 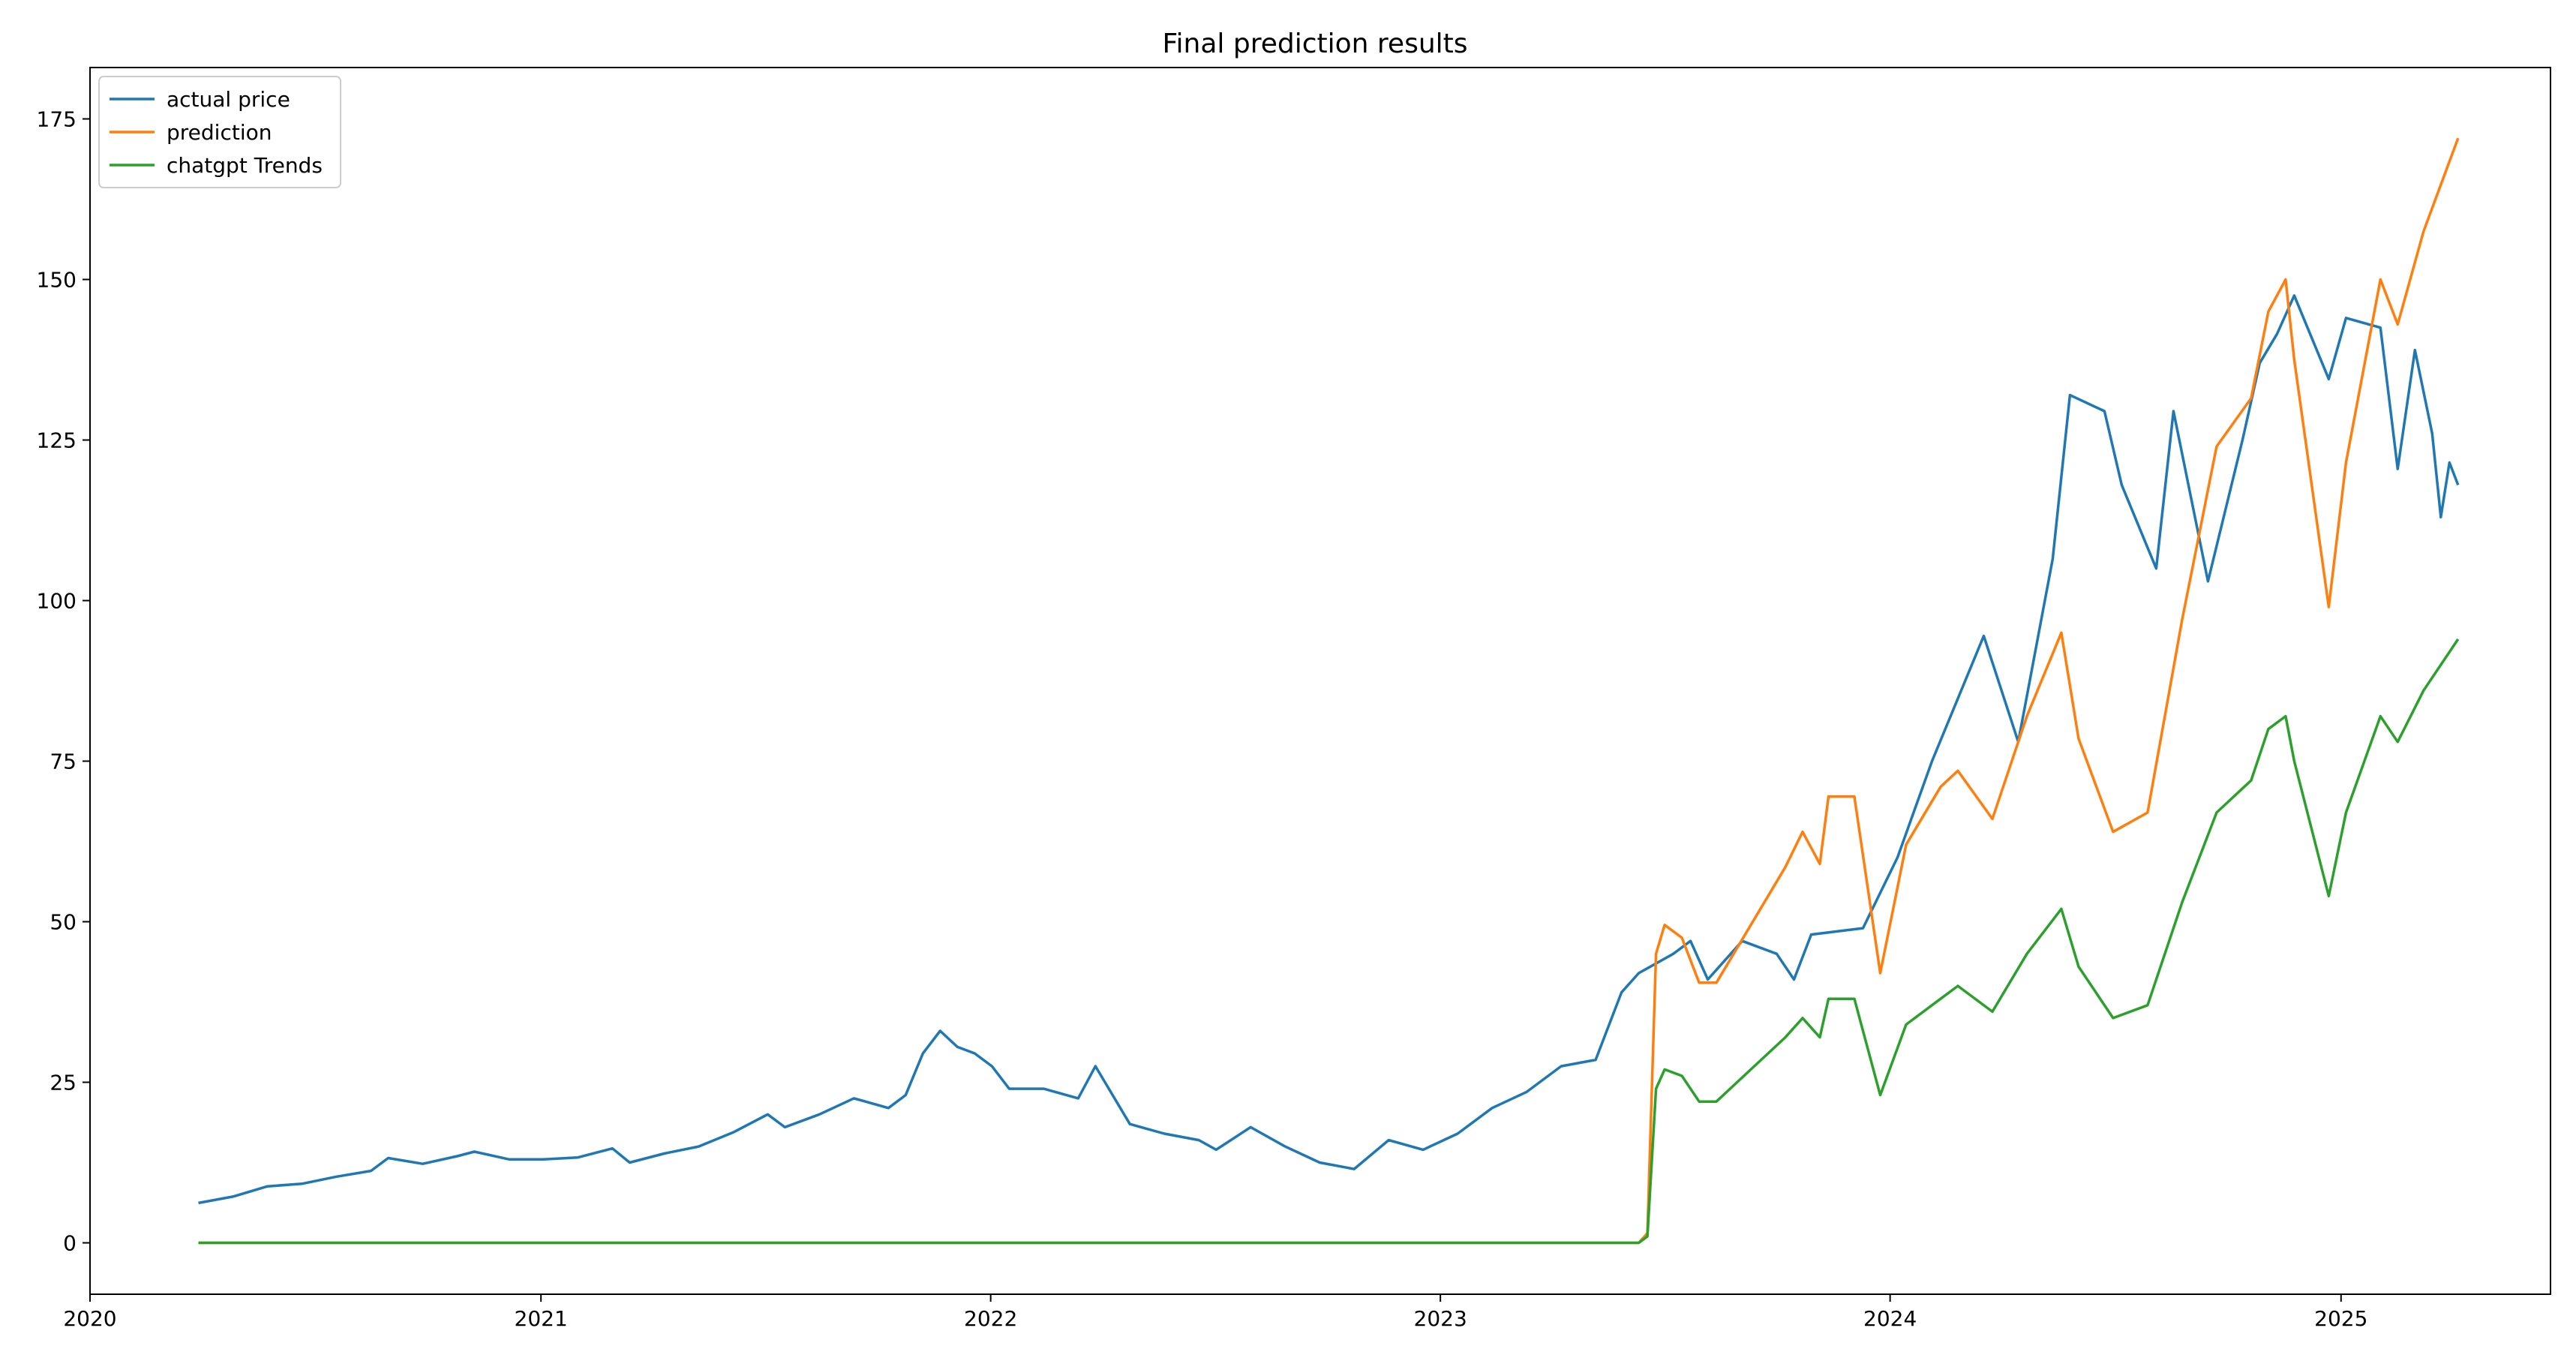 I want to click on legend: actual price prediction chatgpt Trends, so click(x=219, y=132).